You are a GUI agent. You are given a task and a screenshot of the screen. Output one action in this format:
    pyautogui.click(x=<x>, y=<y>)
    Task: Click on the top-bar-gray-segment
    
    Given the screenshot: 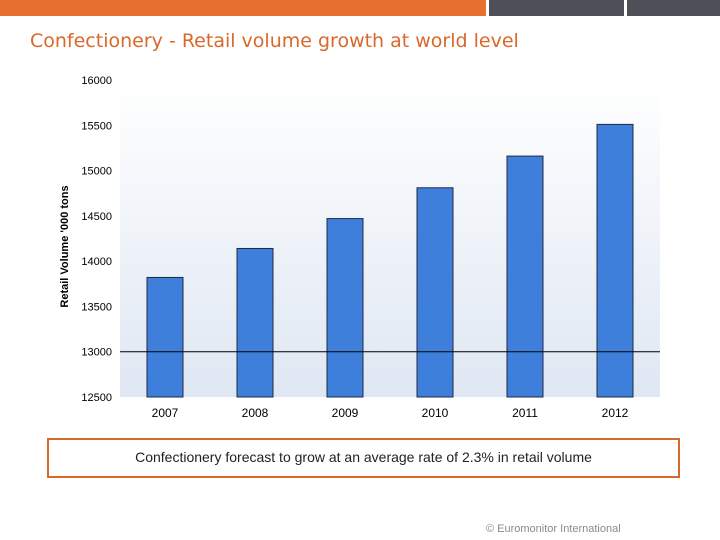 What is the action you would take?
    pyautogui.click(x=556, y=8)
    